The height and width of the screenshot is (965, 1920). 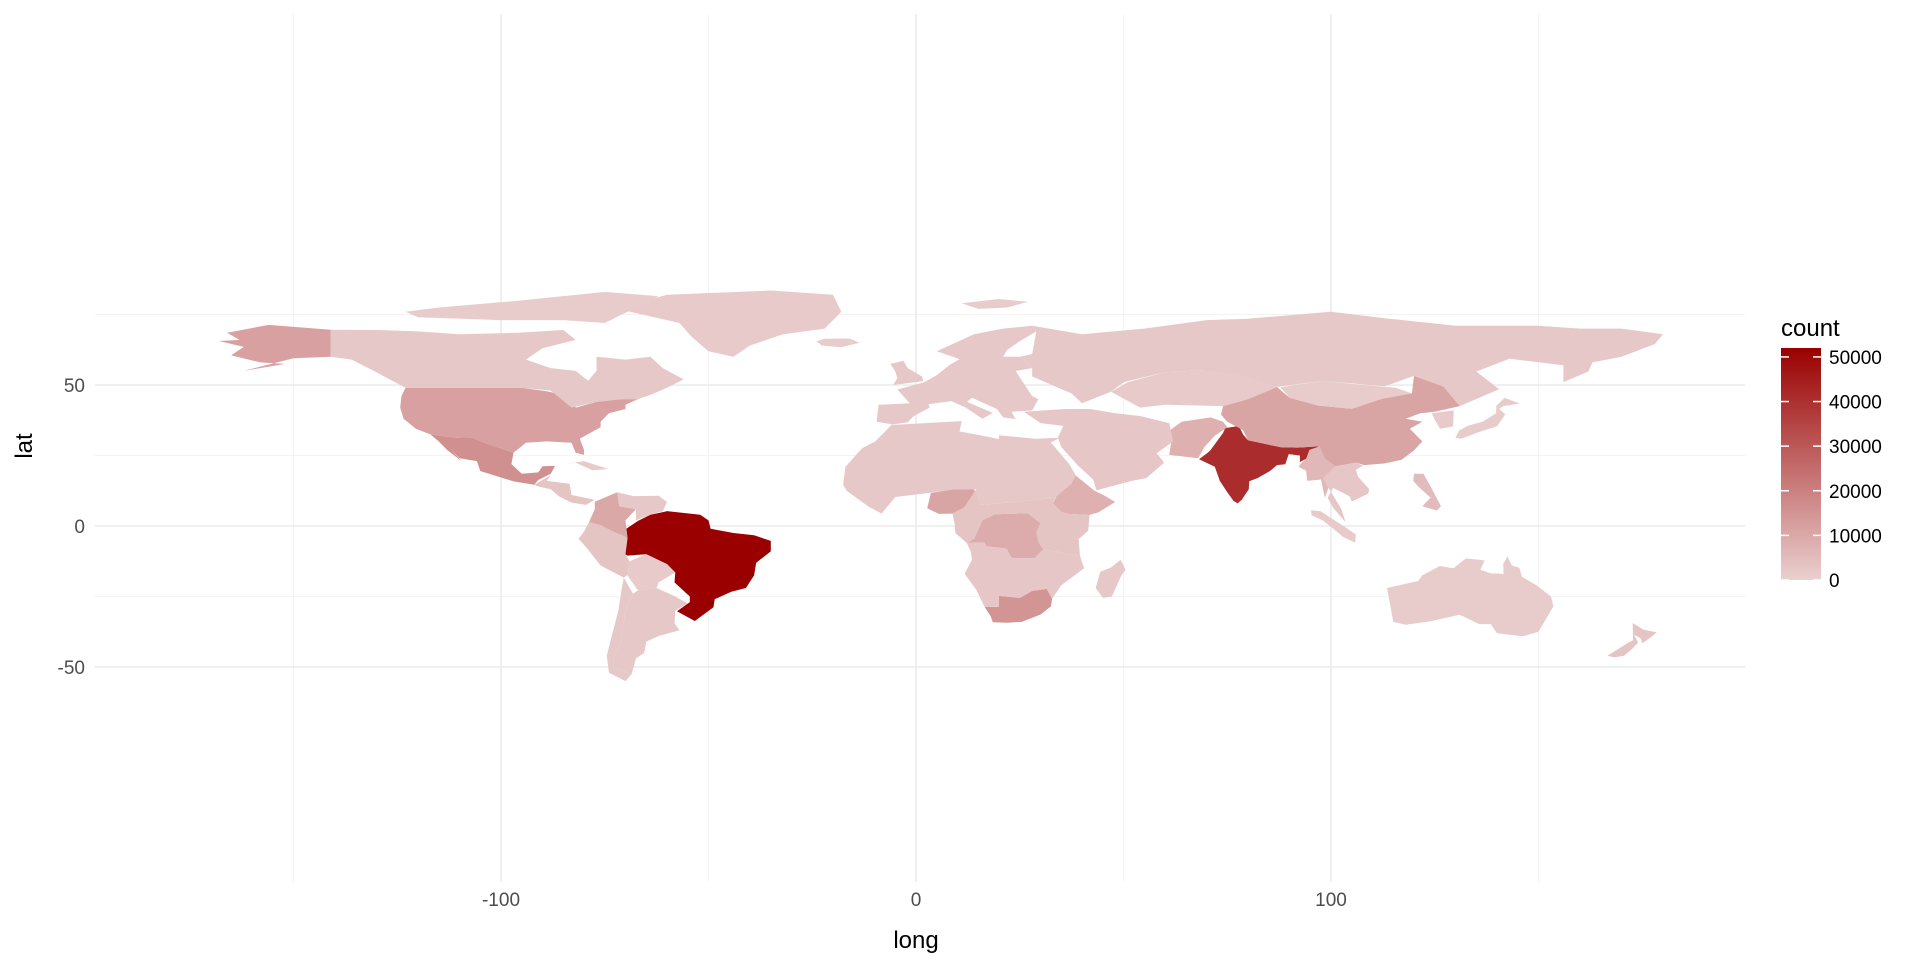 What do you see at coordinates (1442, 419) in the screenshot?
I see `country-korea` at bounding box center [1442, 419].